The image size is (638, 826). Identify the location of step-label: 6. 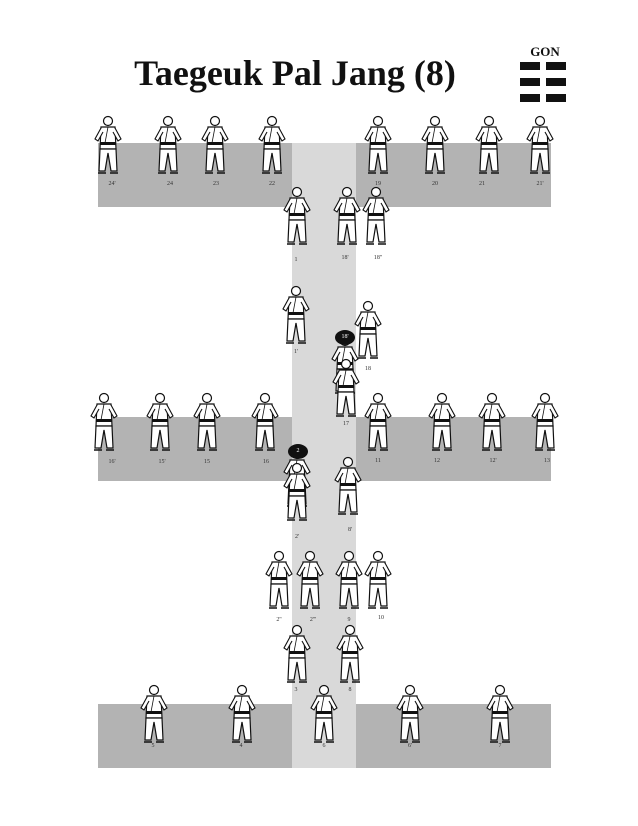
(324, 746).